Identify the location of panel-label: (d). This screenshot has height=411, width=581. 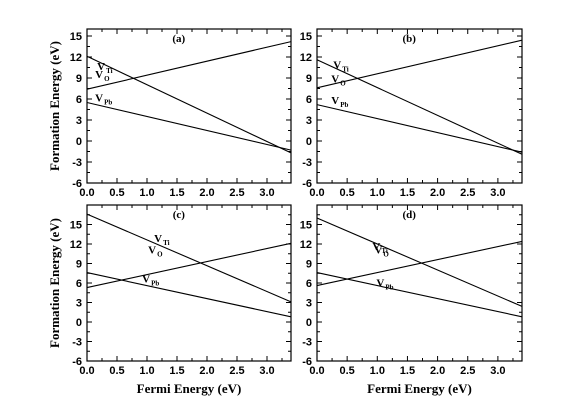
(410, 215).